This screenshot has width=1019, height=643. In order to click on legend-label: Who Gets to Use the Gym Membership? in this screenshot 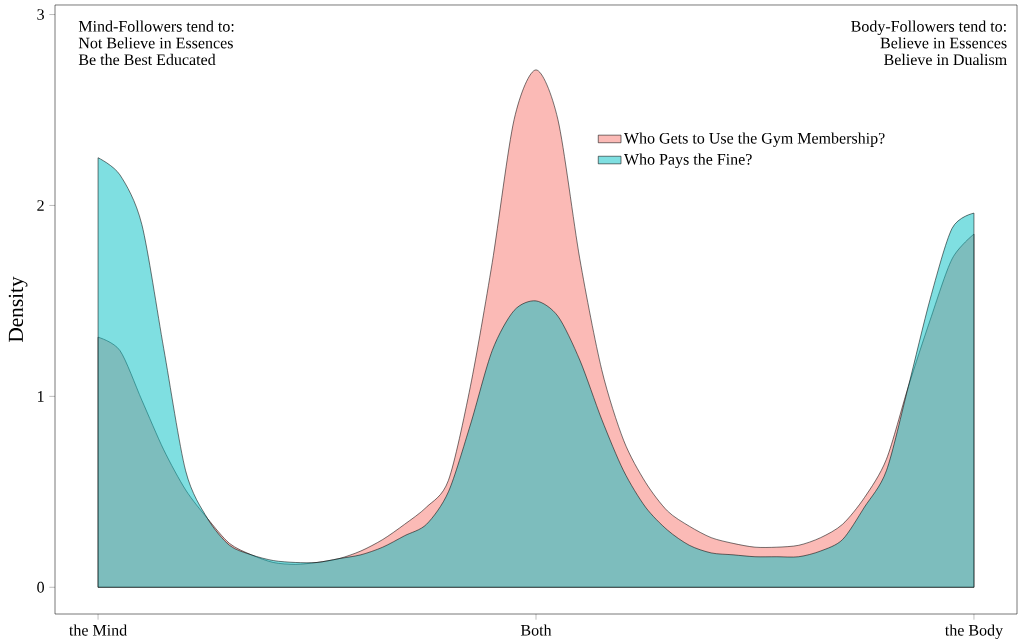, I will do `click(754, 139)`.